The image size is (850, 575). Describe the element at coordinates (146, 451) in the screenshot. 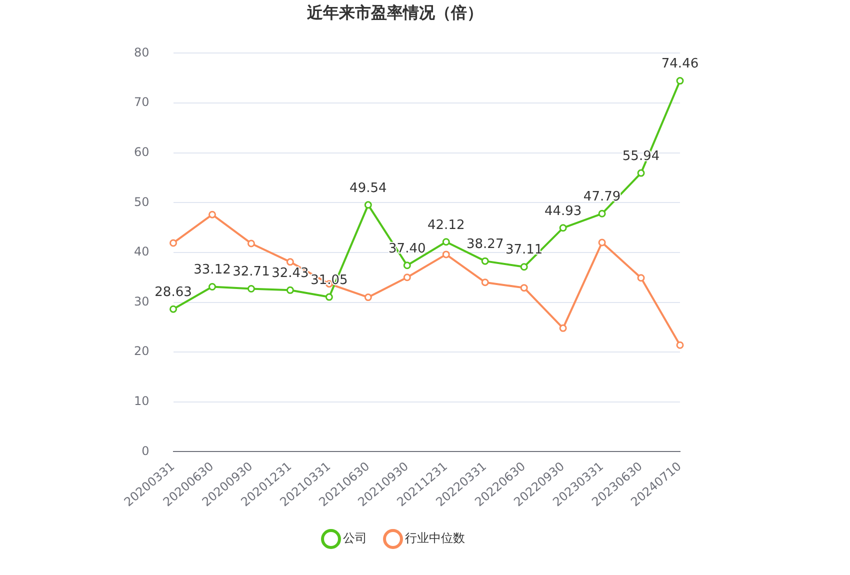

I see `y-tick-label: 0` at that location.